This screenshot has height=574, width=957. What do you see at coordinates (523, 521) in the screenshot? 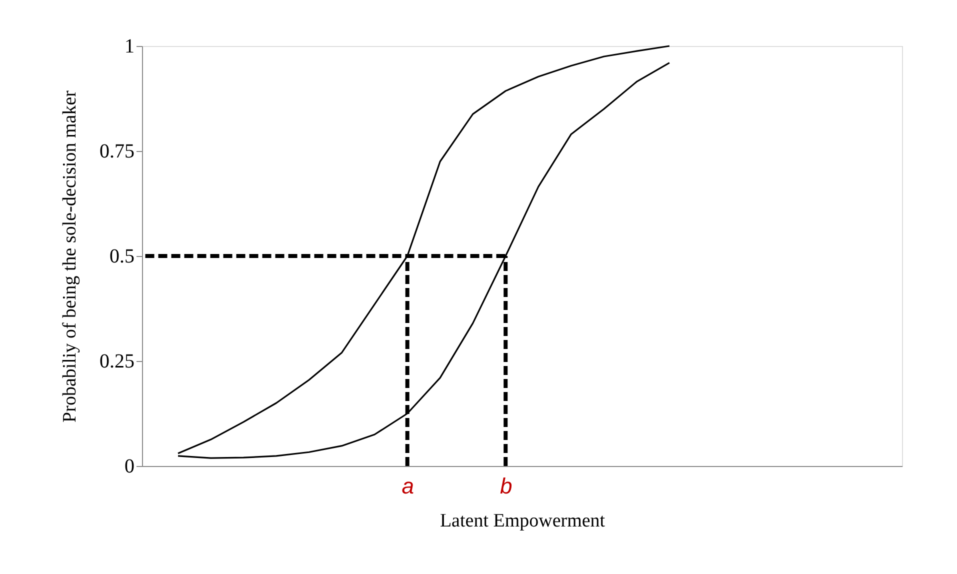
I see `x-axis-title: Latent Empowerment` at bounding box center [523, 521].